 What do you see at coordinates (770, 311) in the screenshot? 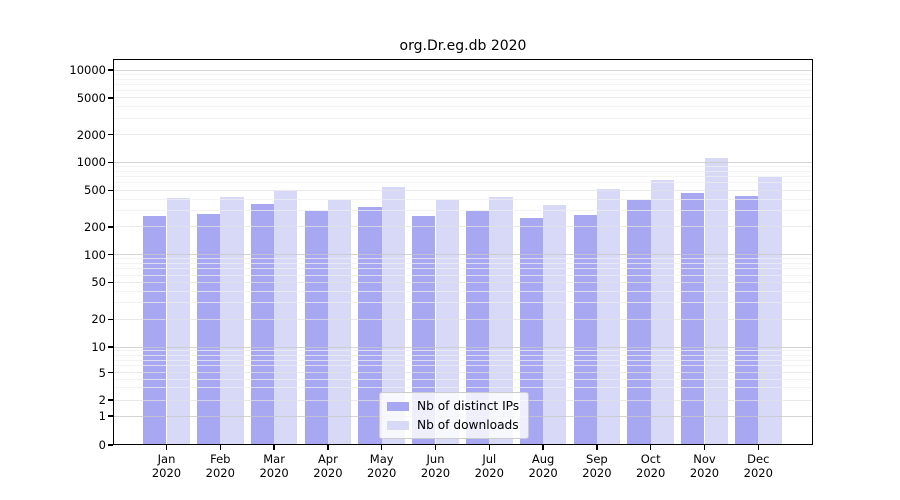
I see `bar-nb-of-downloads-dec-2020` at bounding box center [770, 311].